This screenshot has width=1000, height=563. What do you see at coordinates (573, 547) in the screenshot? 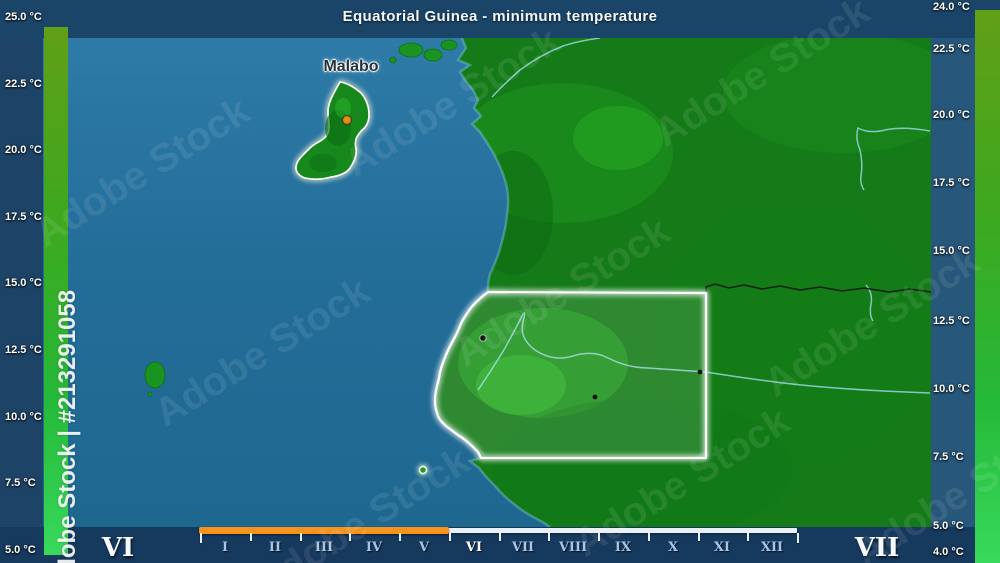
I see `month-label: VIII` at bounding box center [573, 547].